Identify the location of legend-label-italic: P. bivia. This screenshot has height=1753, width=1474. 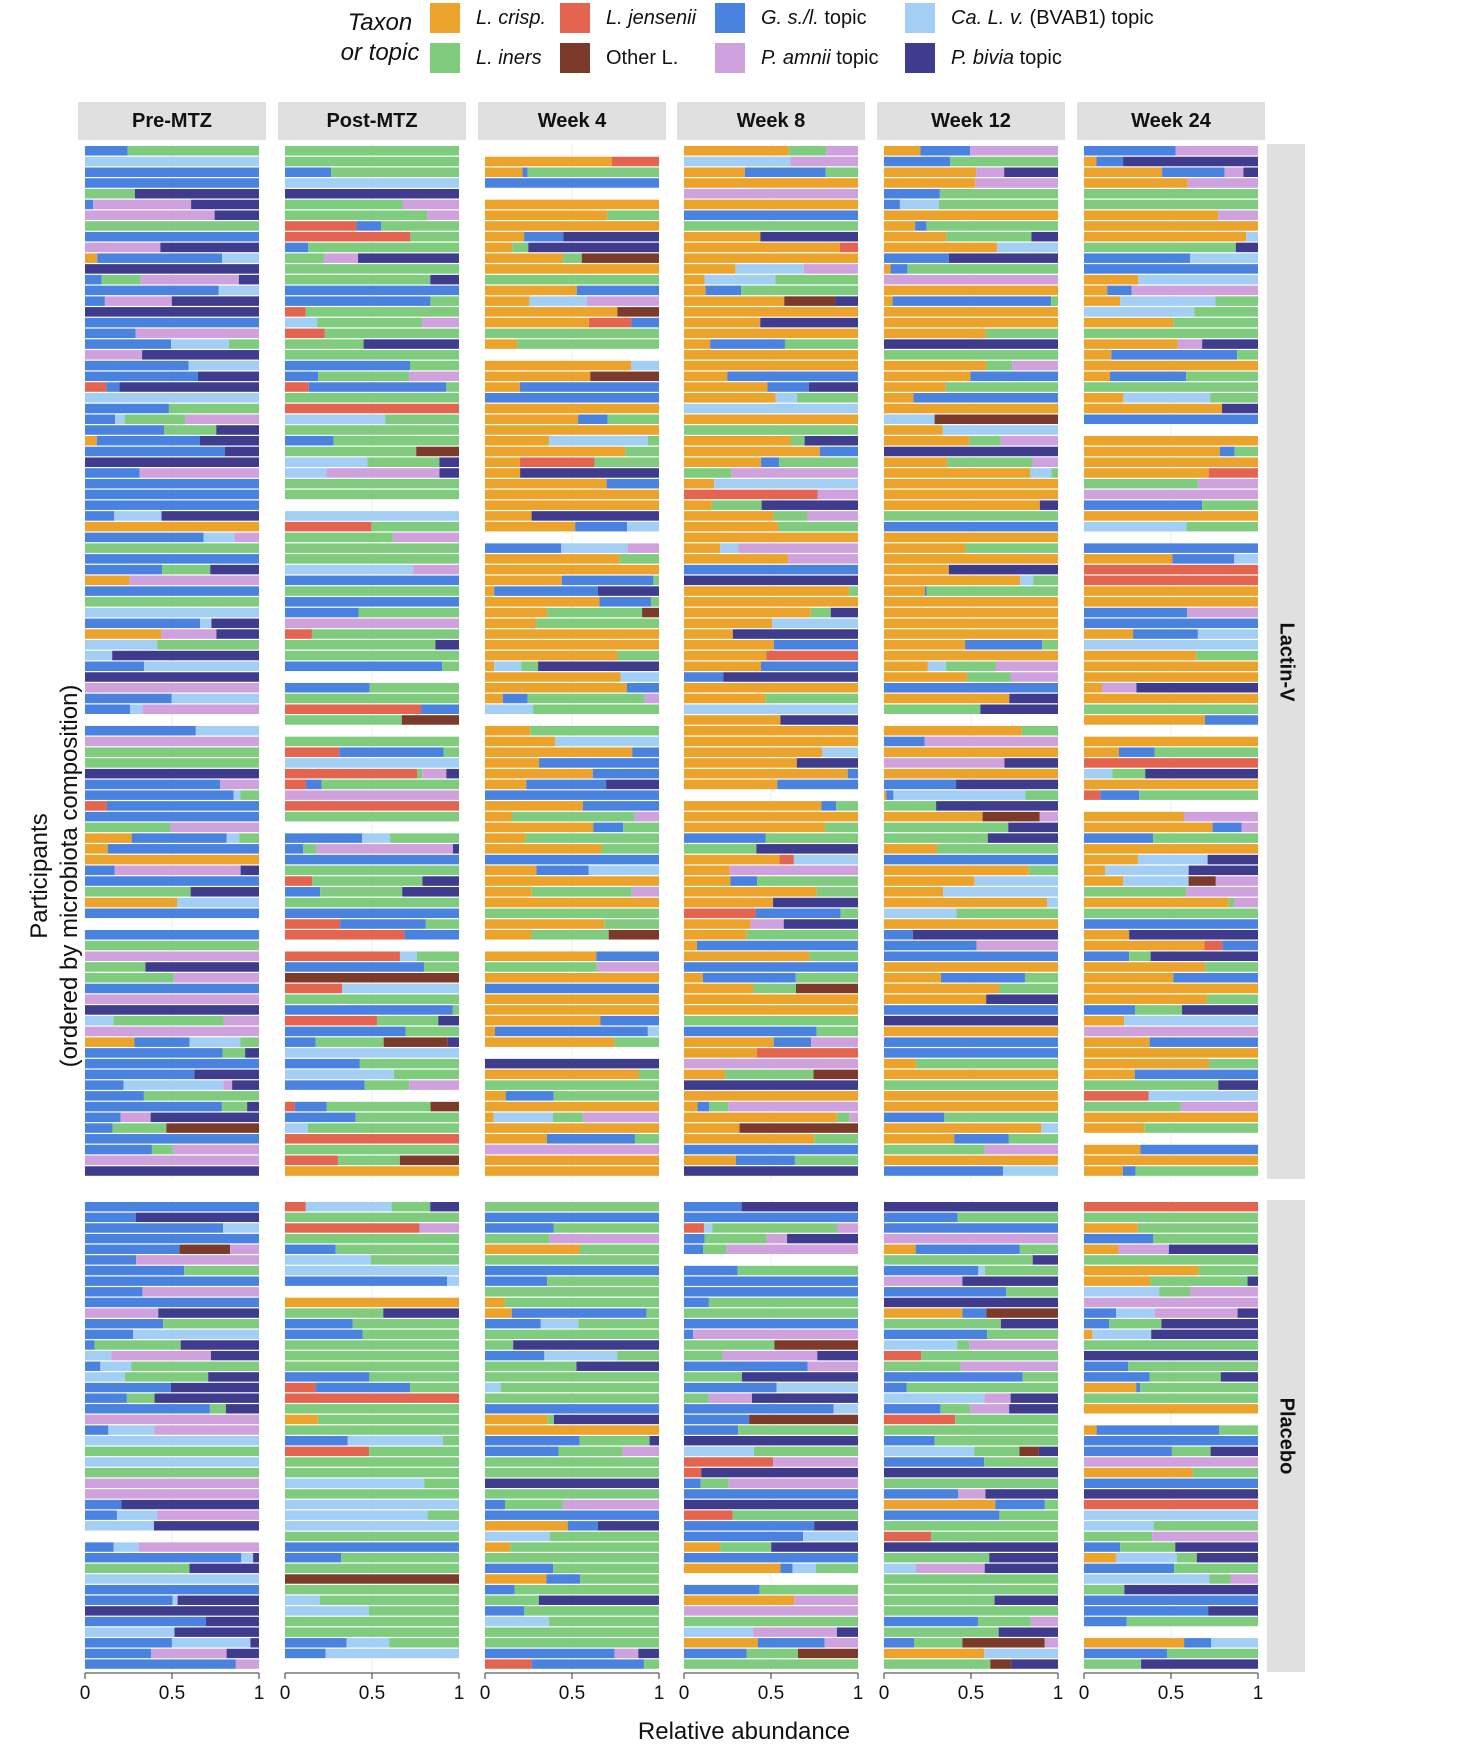
(983, 57).